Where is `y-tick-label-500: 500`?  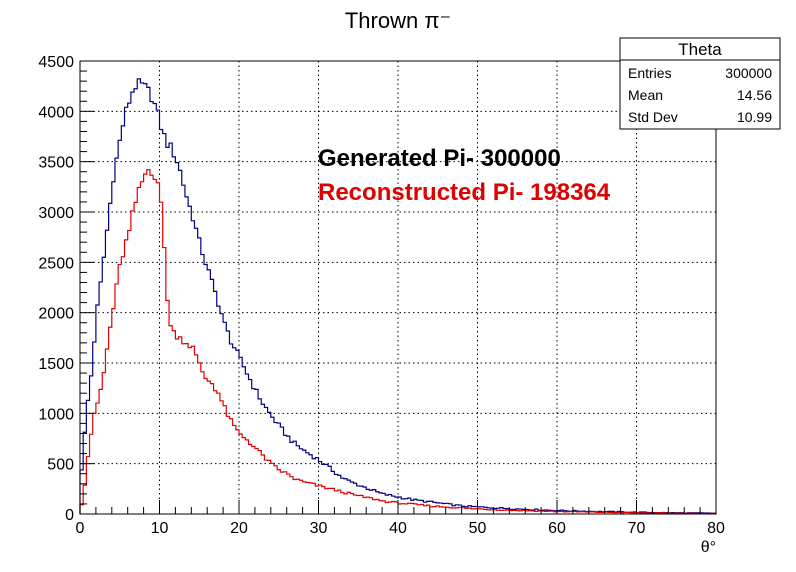 y-tick-label-500: 500 is located at coordinates (60, 465).